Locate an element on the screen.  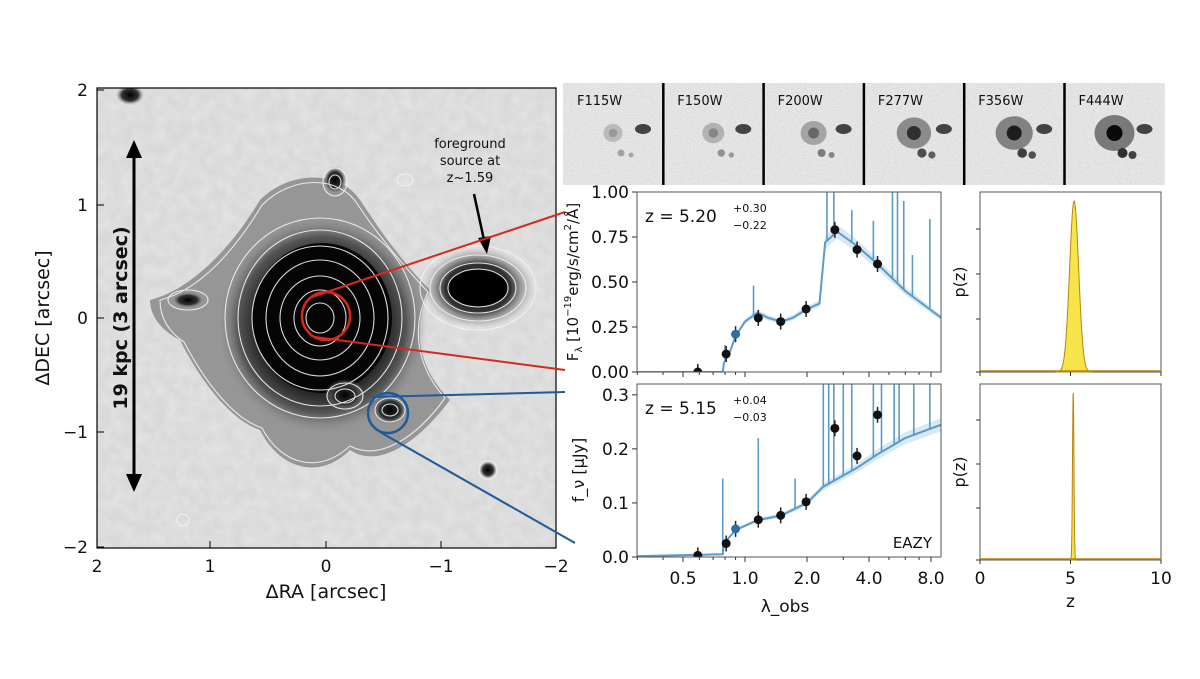
redshift-annotation: z = 5.15 is located at coordinates (681, 409).